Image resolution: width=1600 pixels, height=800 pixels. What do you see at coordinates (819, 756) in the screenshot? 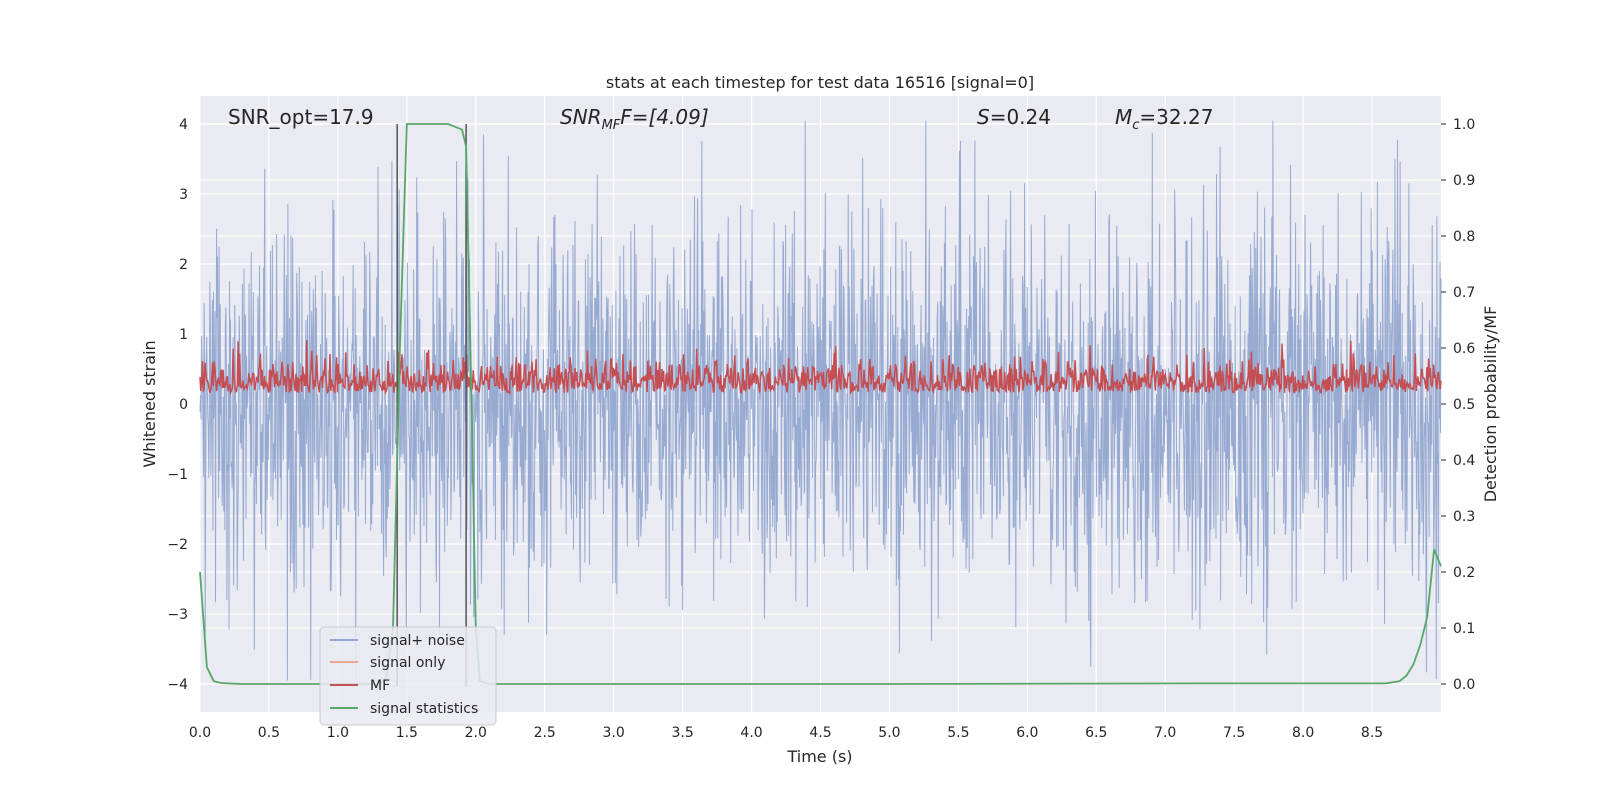
I see `x-axis-label: Time (s)` at bounding box center [819, 756].